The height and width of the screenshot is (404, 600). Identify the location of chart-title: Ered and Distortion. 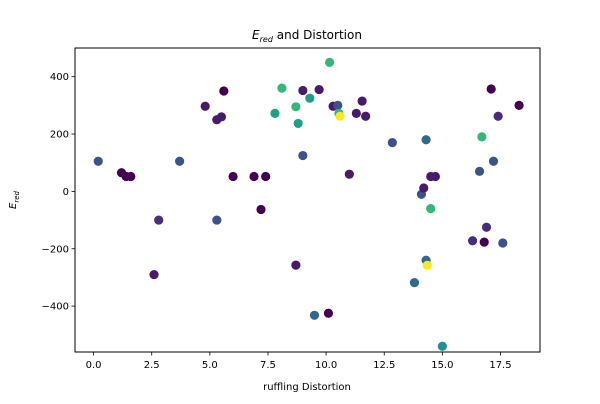
(307, 36).